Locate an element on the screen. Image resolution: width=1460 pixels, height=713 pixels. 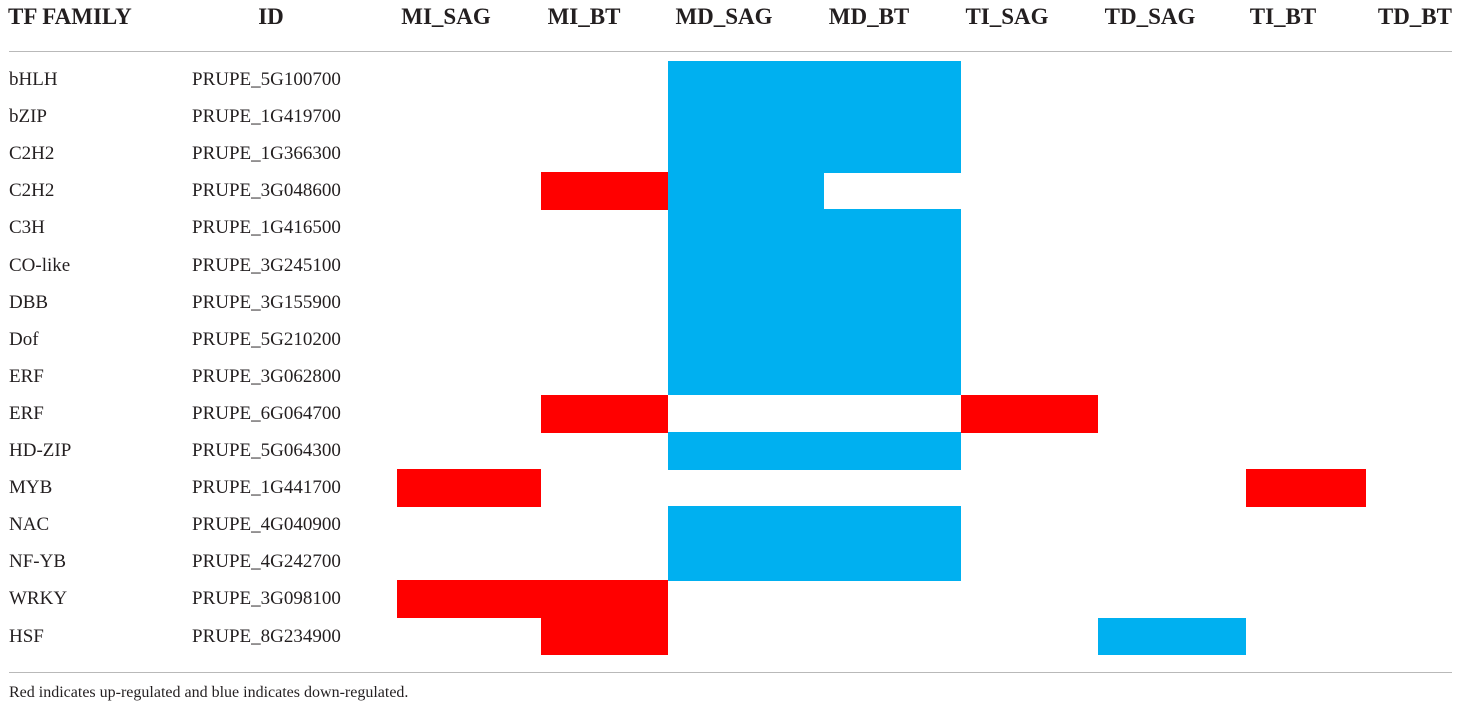
cell-ti-bt-up is located at coordinates (1306, 488).